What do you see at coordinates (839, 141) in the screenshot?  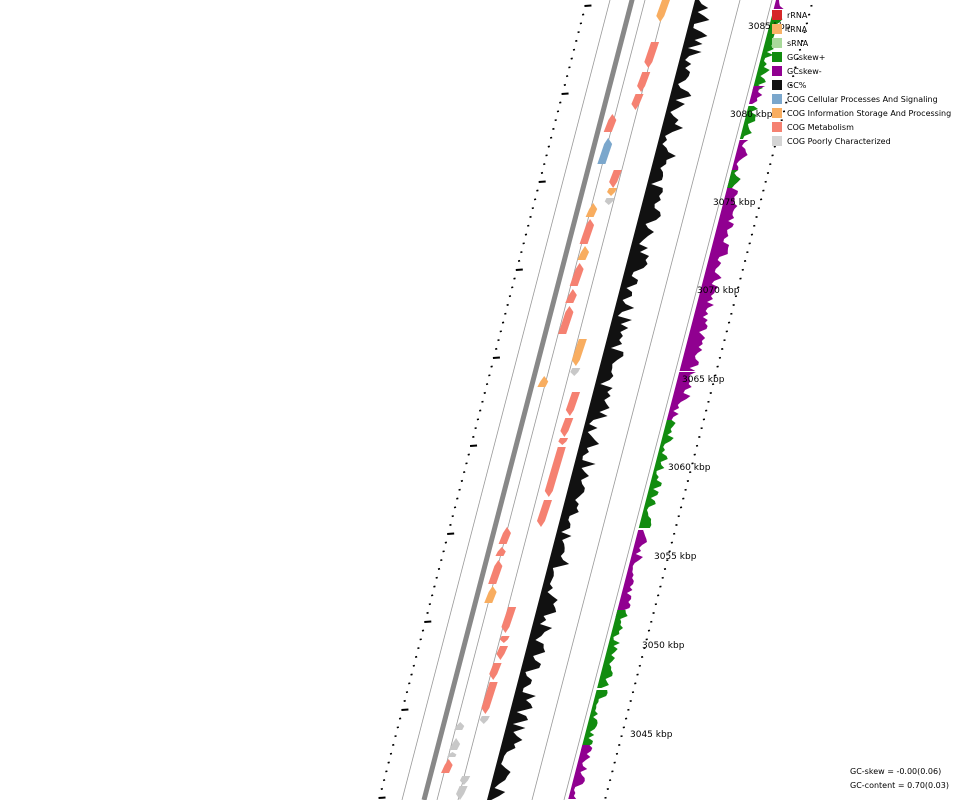 I see `legend-label: COG Poorly Characterized` at bounding box center [839, 141].